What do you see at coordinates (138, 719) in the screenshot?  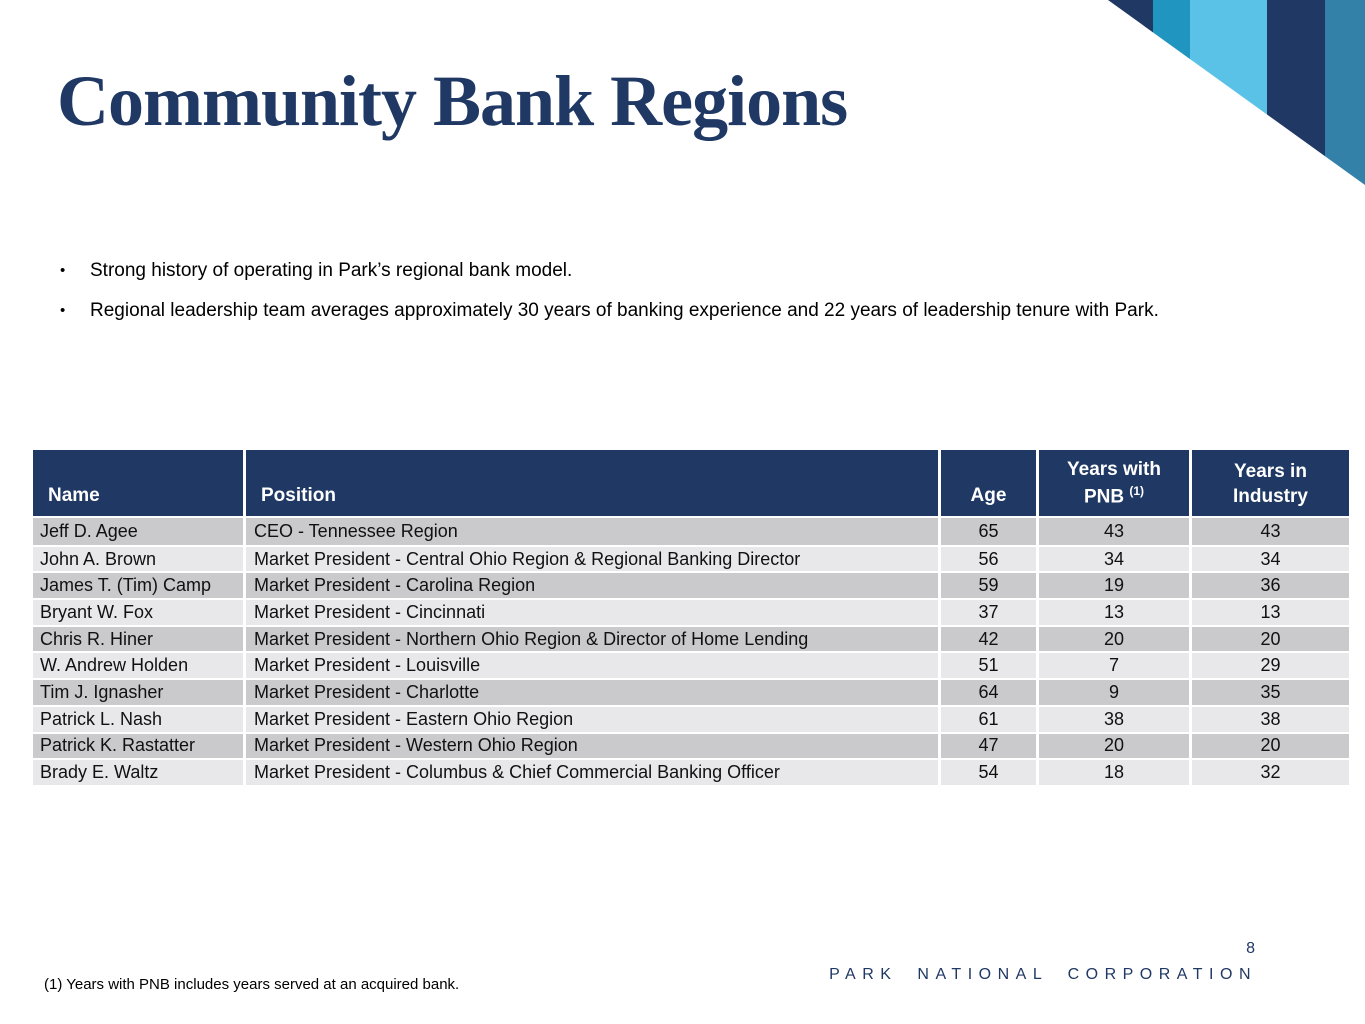 I see `cell-name: Patrick L. Nash` at bounding box center [138, 719].